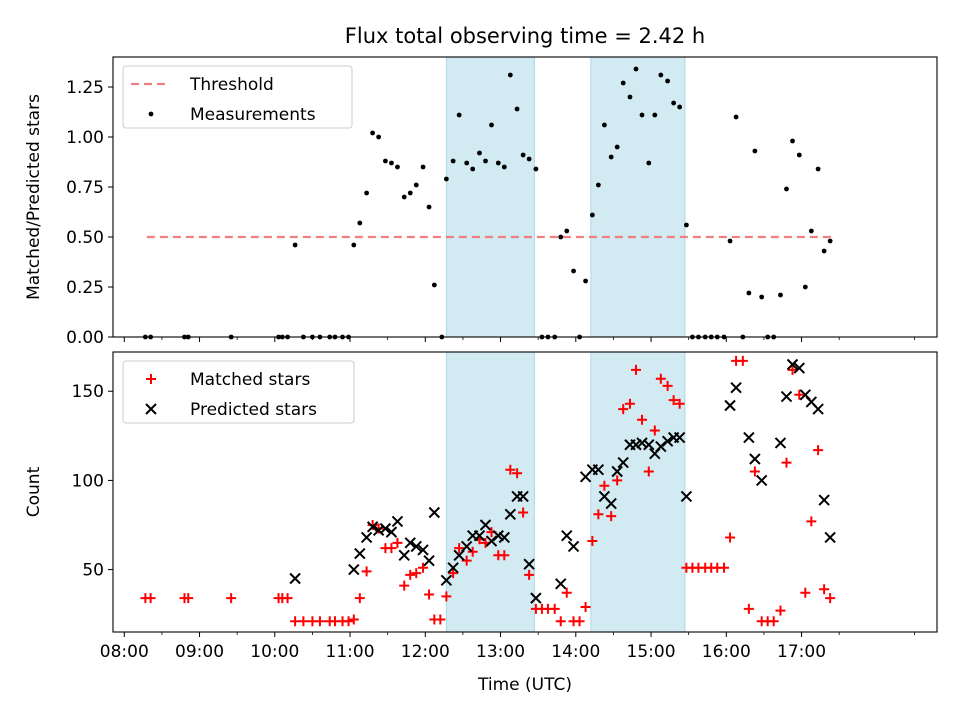 This screenshot has width=960, height=720. What do you see at coordinates (85, 138) in the screenshot?
I see `y-tick-label: 1.00` at bounding box center [85, 138].